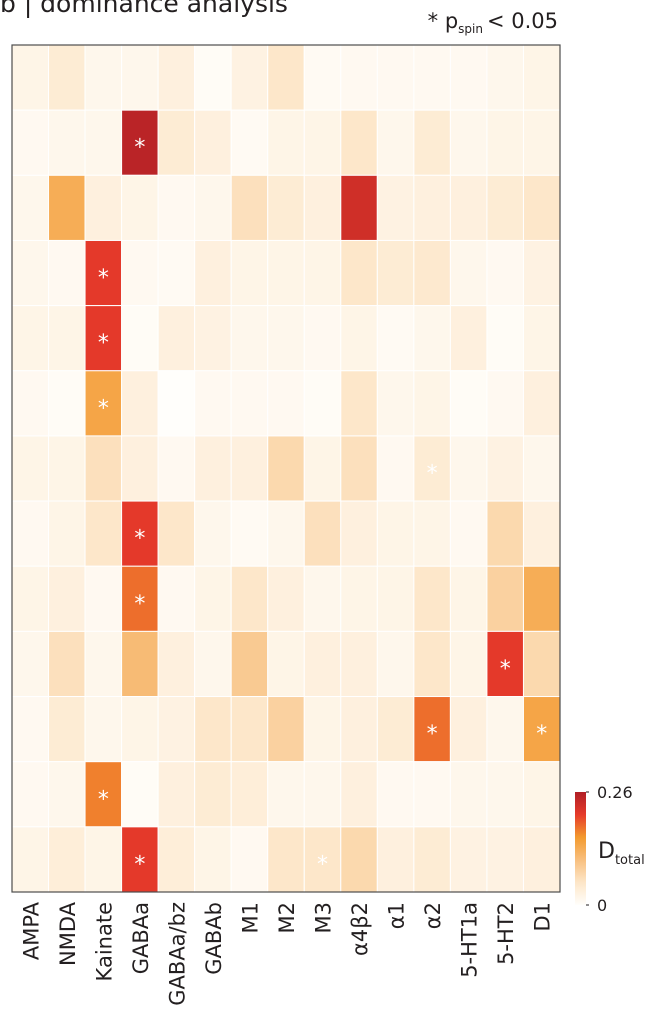 The image size is (660, 1013). I want to click on x-tick-label: NMDA, so click(68, 933).